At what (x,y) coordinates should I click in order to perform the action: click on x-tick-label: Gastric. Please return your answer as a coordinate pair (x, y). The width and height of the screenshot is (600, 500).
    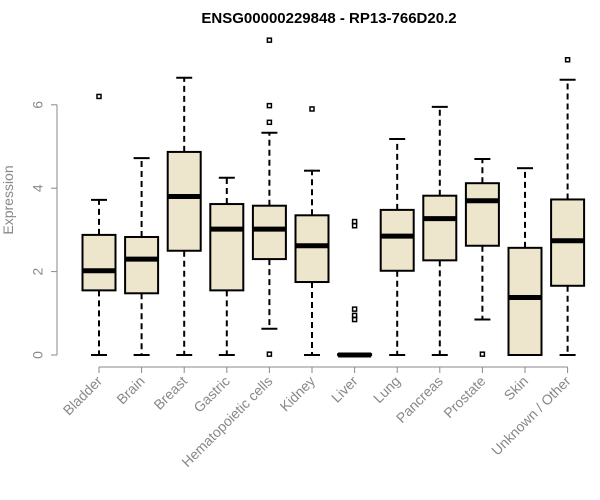
    Looking at the image, I should click on (211, 394).